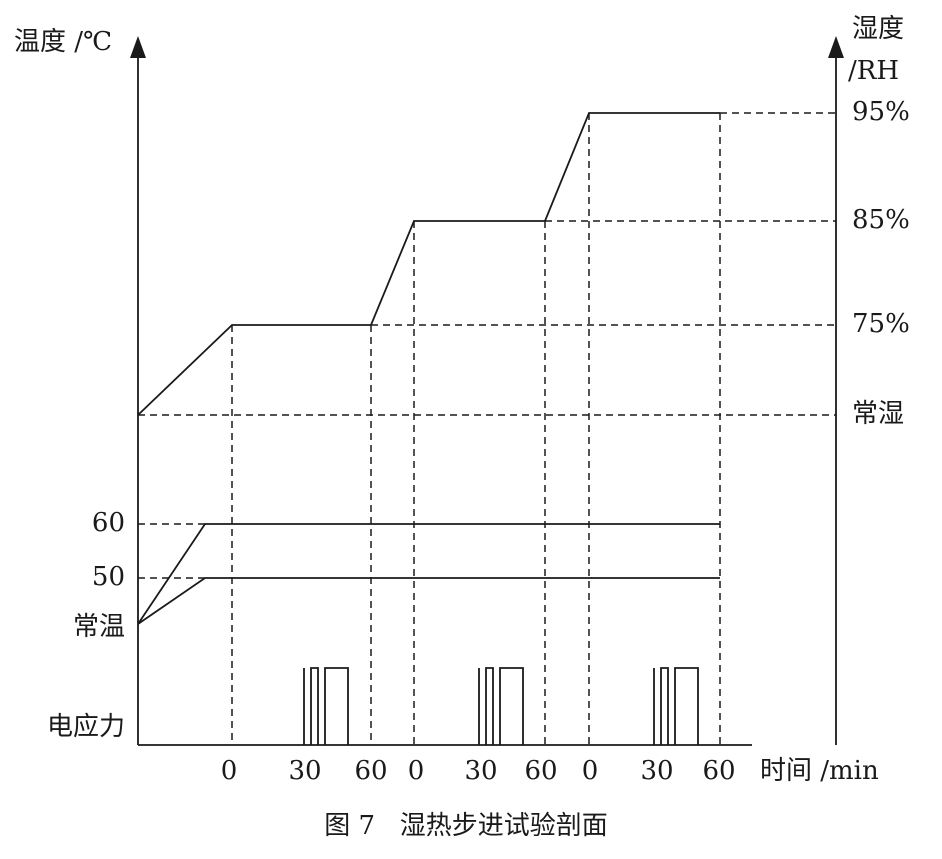 The height and width of the screenshot is (859, 942). Describe the element at coordinates (878, 414) in the screenshot. I see `humidity-level: 常湿` at that location.